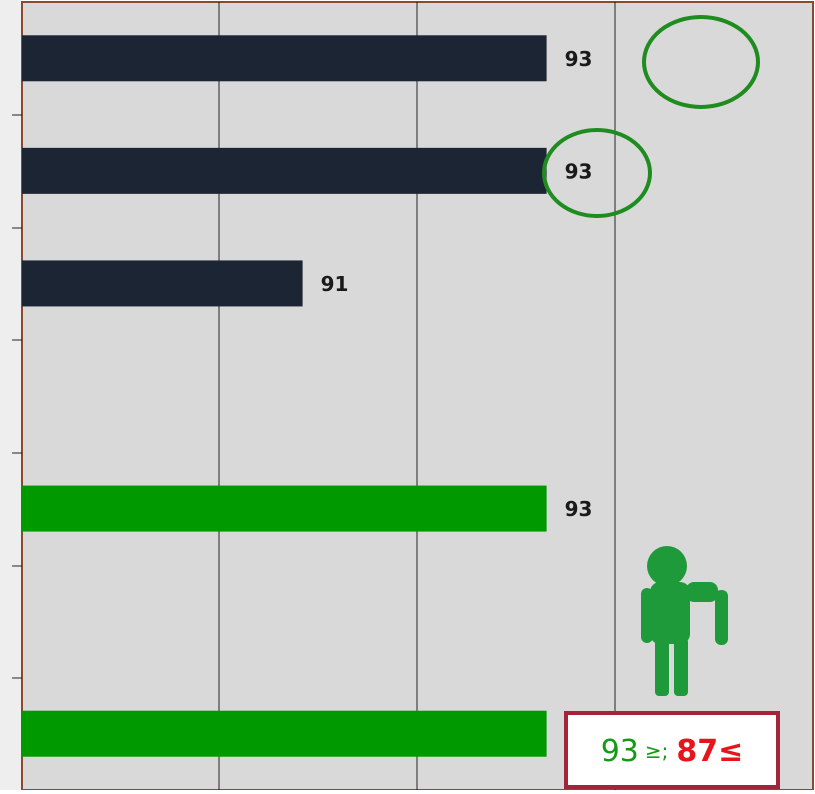 The width and height of the screenshot is (815, 794). Describe the element at coordinates (684, 621) in the screenshot. I see `person-icon` at that location.